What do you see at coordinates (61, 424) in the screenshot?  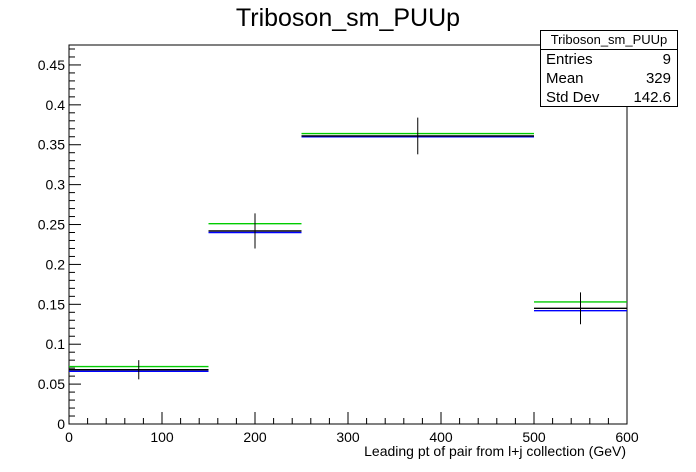 I see `y-tick-label: 0` at bounding box center [61, 424].